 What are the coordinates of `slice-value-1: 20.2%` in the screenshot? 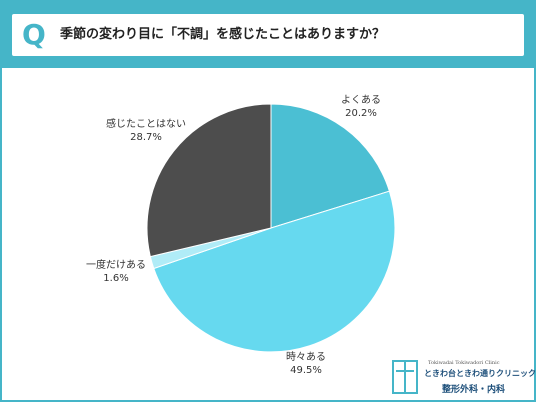 It's located at (361, 113).